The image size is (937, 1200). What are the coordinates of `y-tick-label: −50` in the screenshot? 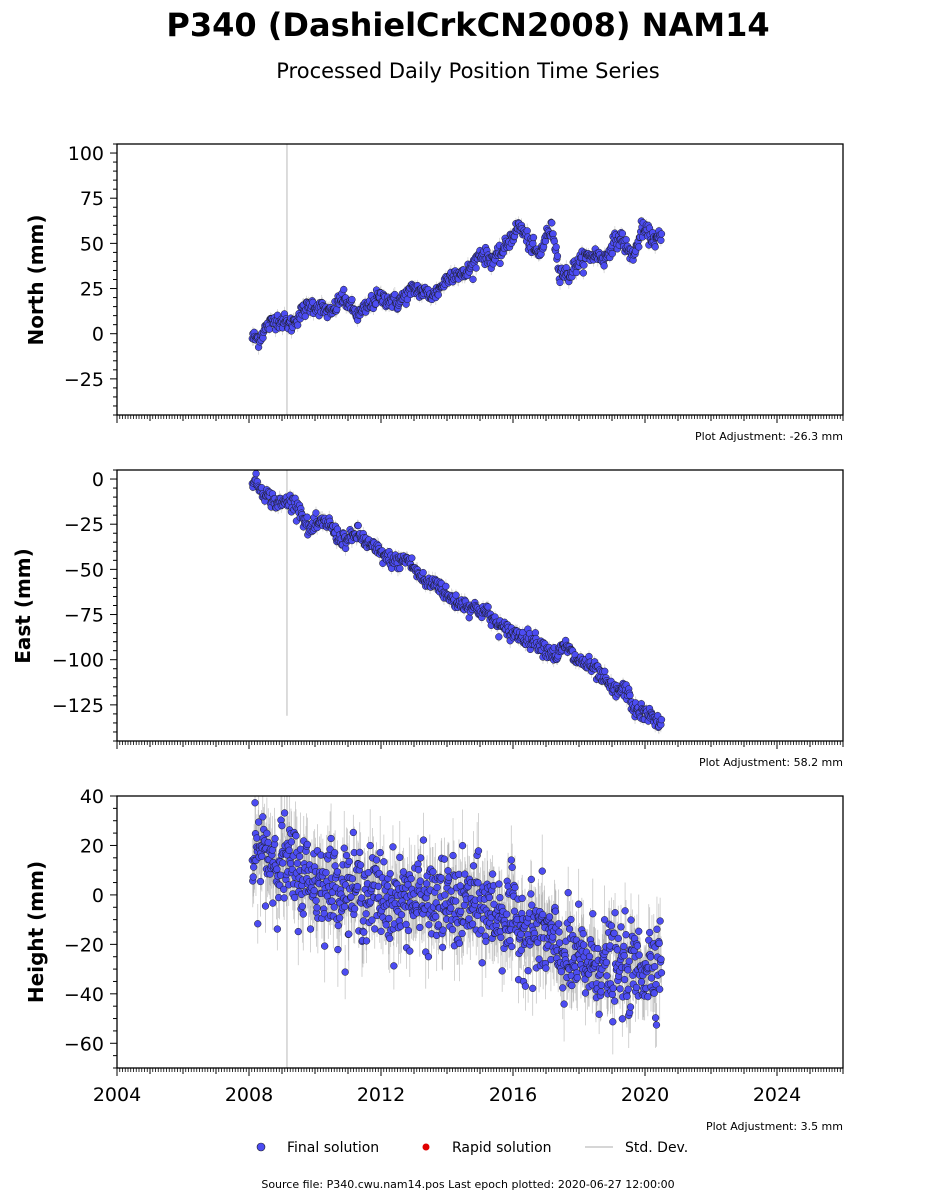 It's located at (84, 570).